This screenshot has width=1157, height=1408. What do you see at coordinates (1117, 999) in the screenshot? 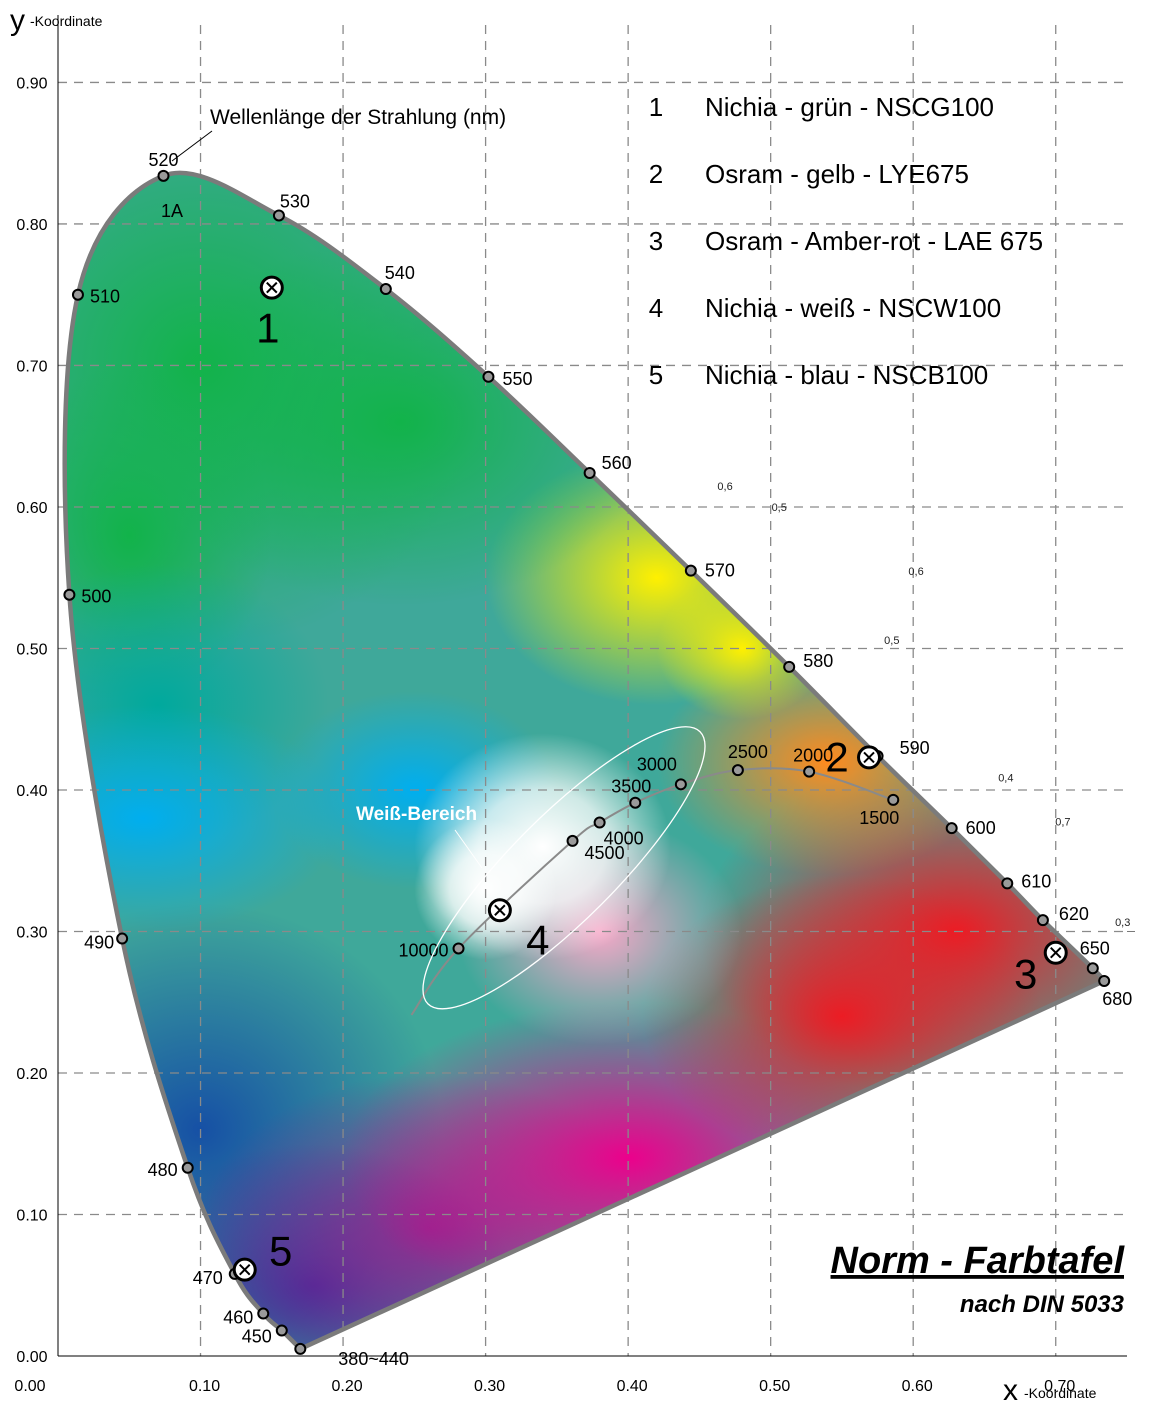
I see `wavelength-label: 680` at bounding box center [1117, 999].